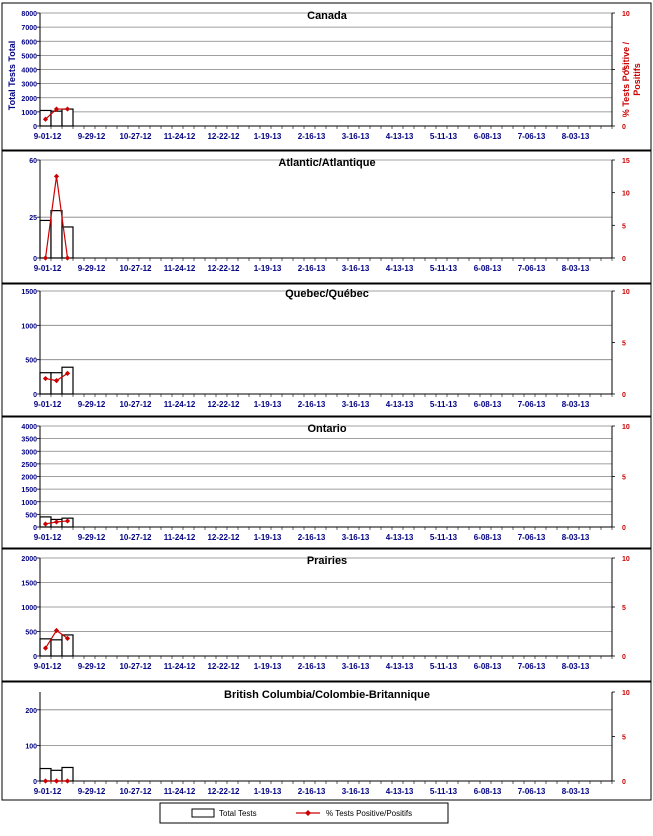 This screenshot has width=653, height=836. I want to click on chart-title: Canada, so click(327, 16).